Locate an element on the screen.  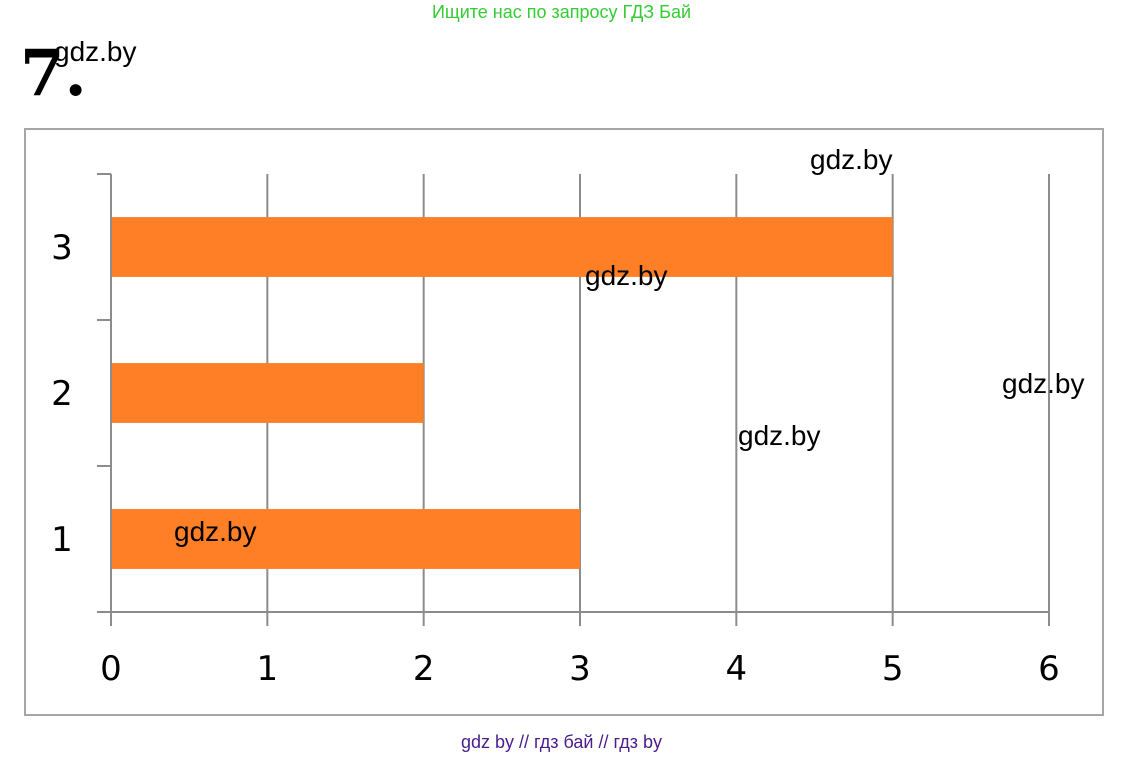
footer-links: gdz by // гдз бай // гдз by is located at coordinates (561, 742).